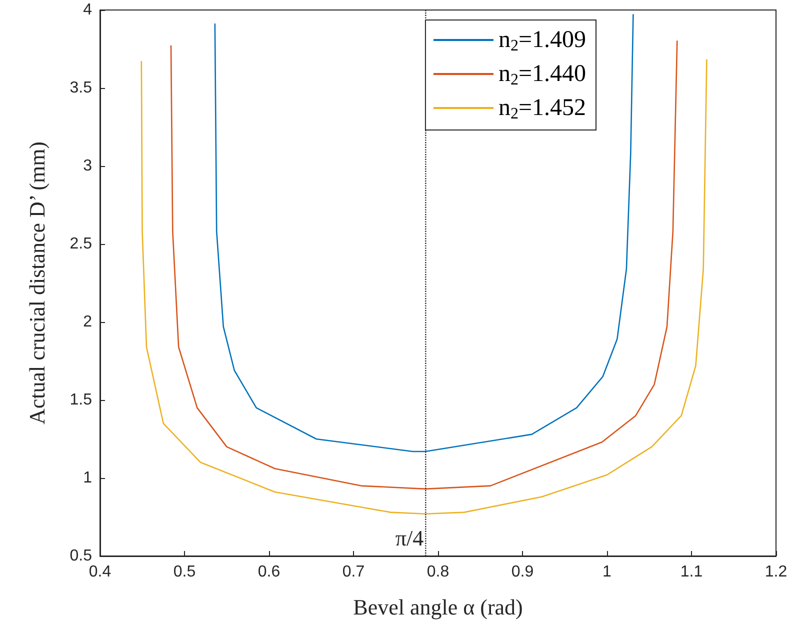 The width and height of the screenshot is (791, 635). Describe the element at coordinates (353, 572) in the screenshot. I see `x-tick-label: 0.7` at that location.